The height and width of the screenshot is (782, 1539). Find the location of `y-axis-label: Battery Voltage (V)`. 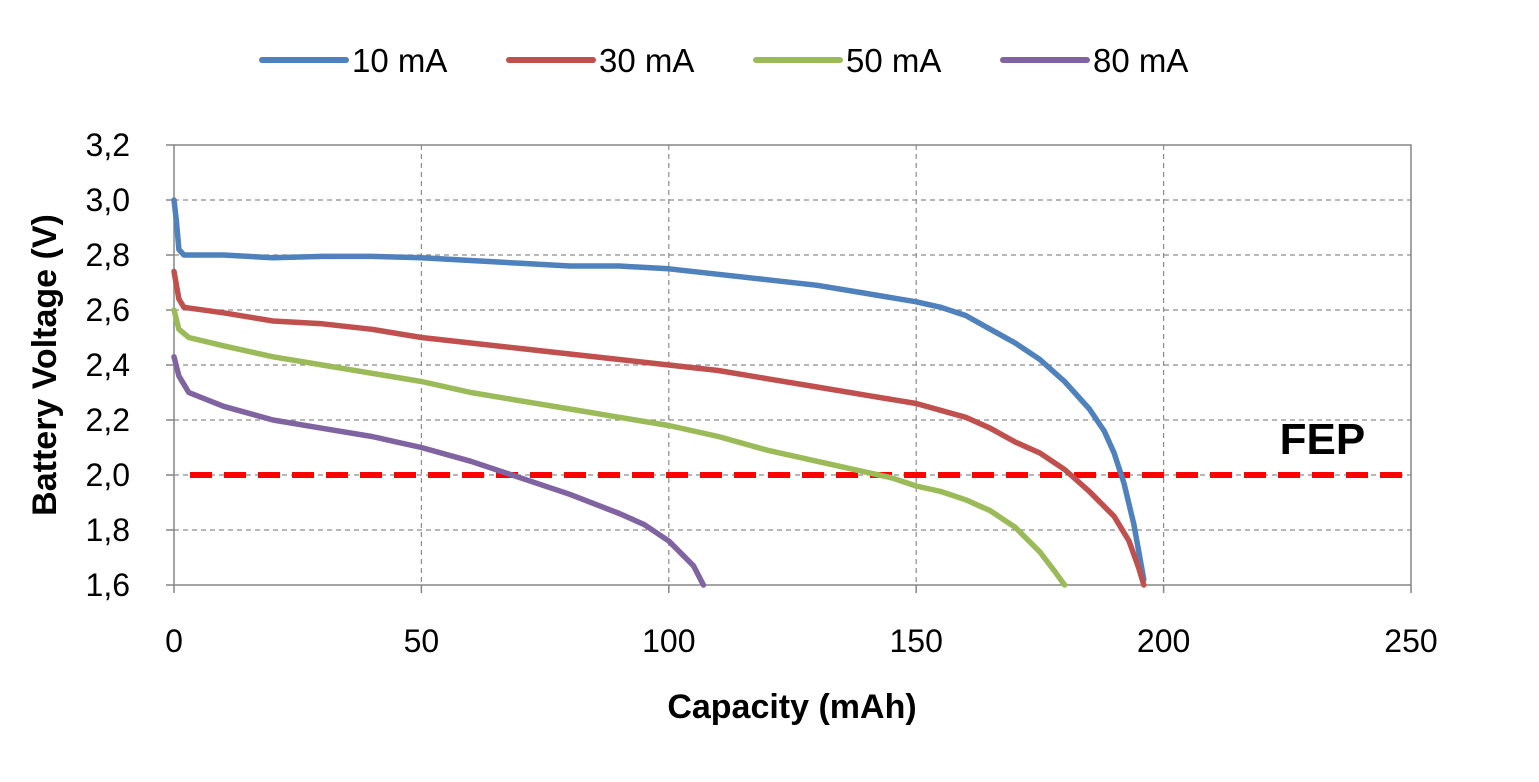

y-axis-label: Battery Voltage (V) is located at coordinates (45, 365).